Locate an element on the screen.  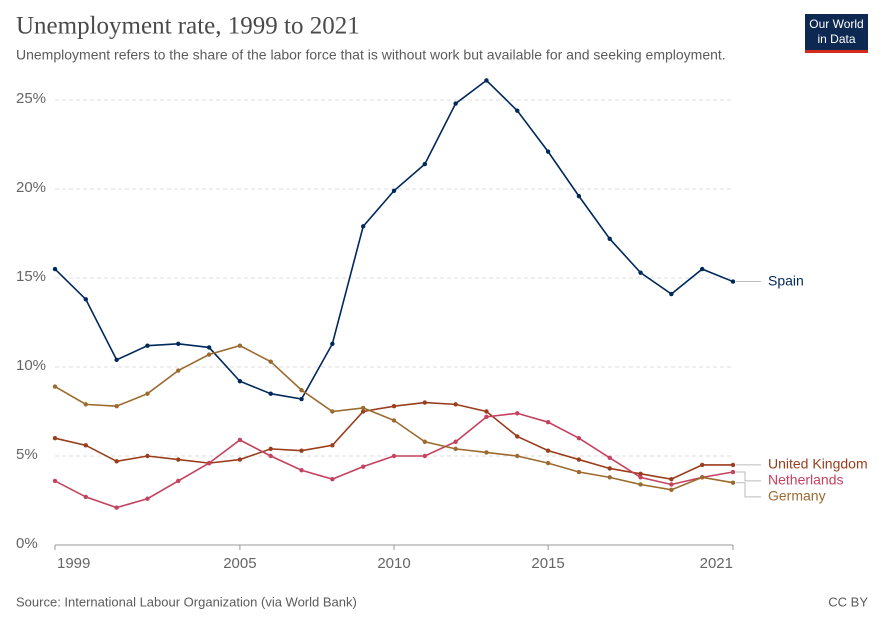
license: CC BY is located at coordinates (848, 601).